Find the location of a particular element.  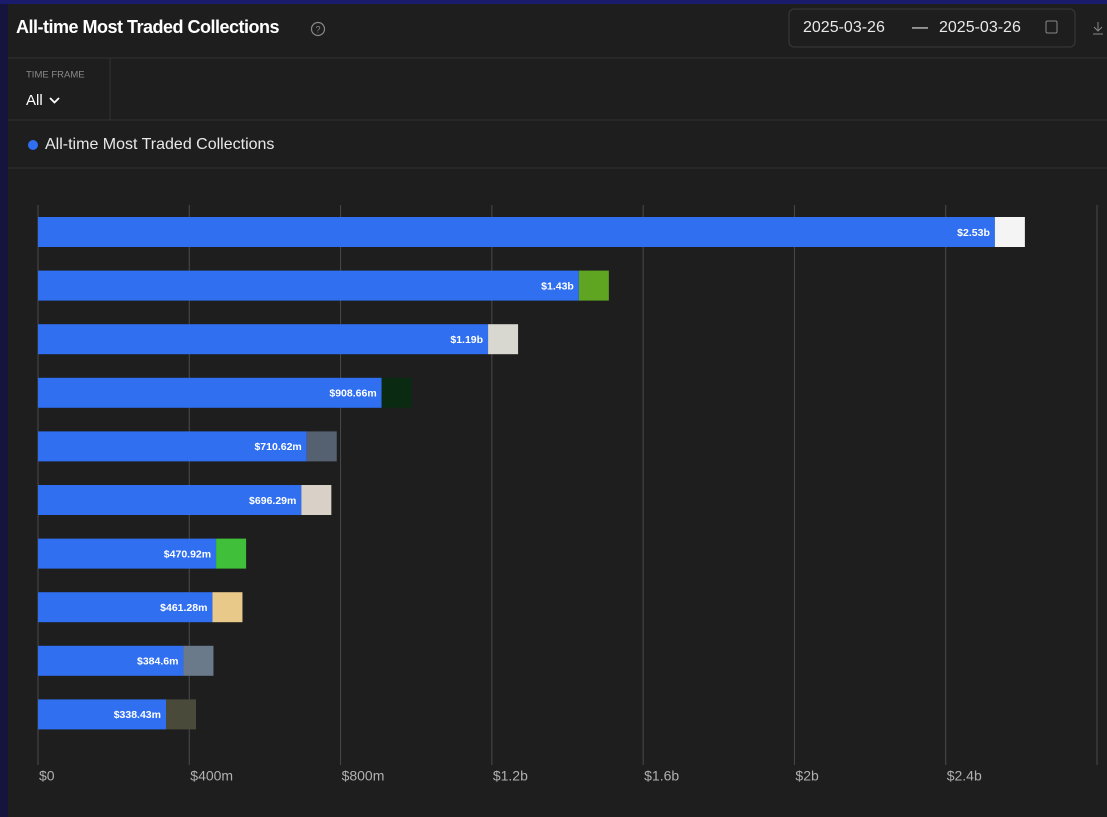

value-label: $470.92m is located at coordinates (187, 554).